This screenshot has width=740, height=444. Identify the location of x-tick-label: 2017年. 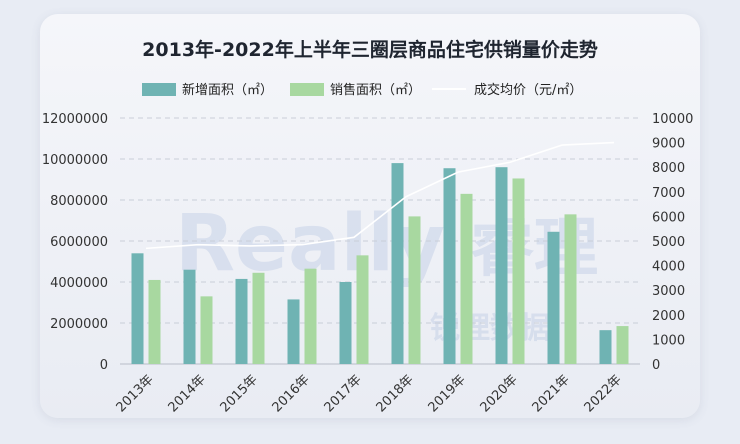
(343, 393).